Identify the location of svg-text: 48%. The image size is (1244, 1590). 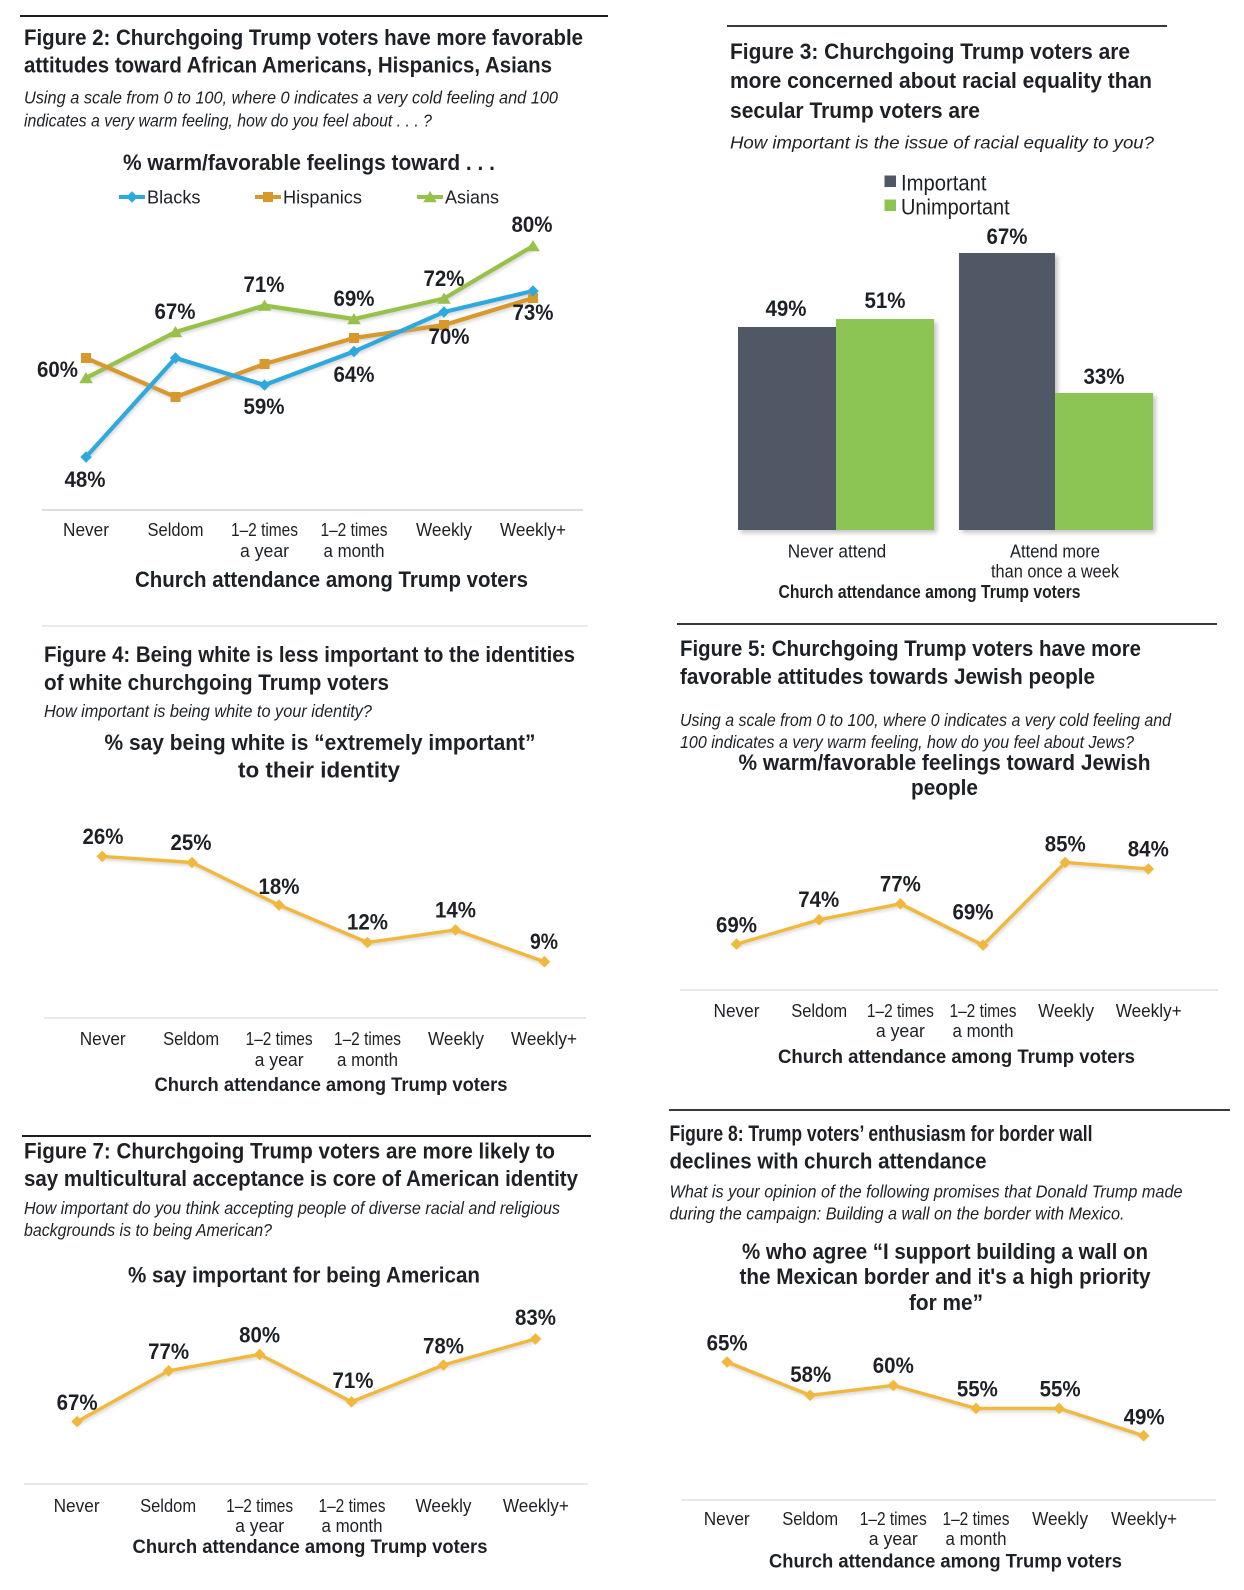
(85, 479).